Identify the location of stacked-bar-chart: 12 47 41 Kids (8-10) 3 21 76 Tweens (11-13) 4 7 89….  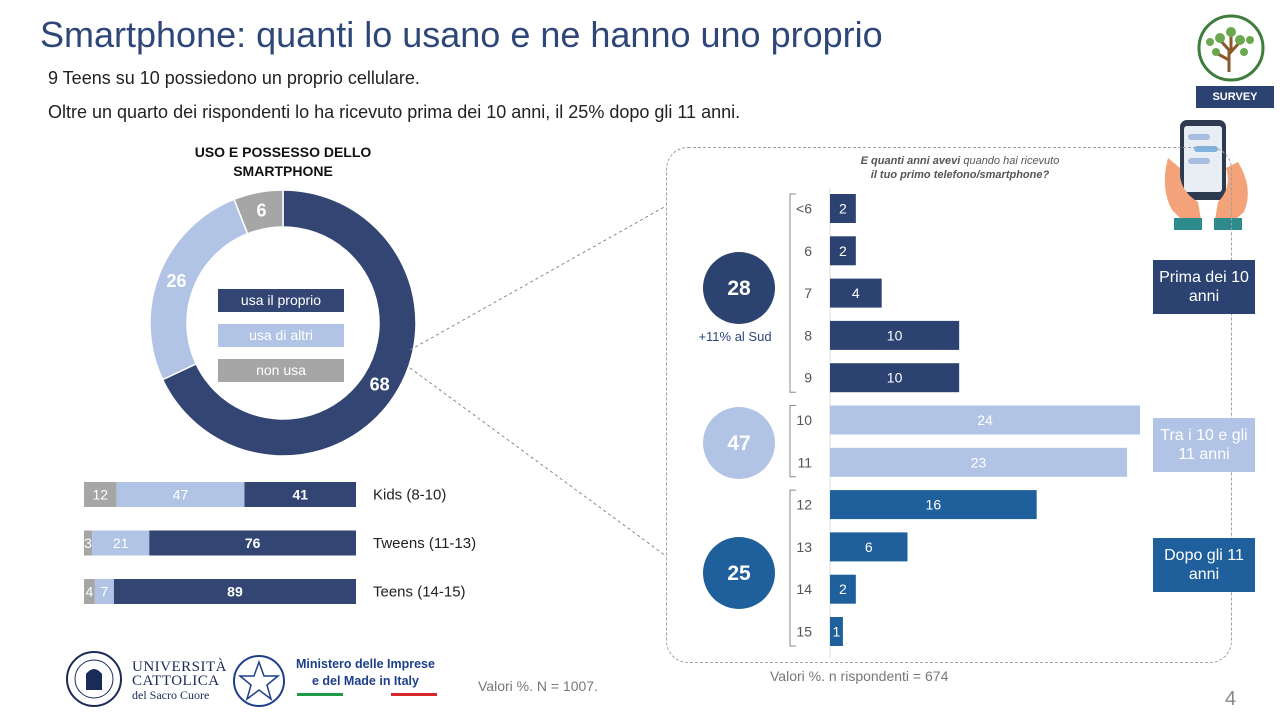
(280, 543).